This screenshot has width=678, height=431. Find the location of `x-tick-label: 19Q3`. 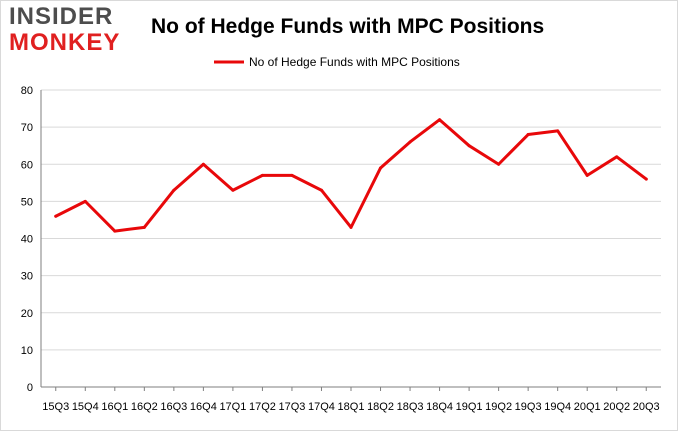

x-tick-label: 19Q3 is located at coordinates (528, 407).